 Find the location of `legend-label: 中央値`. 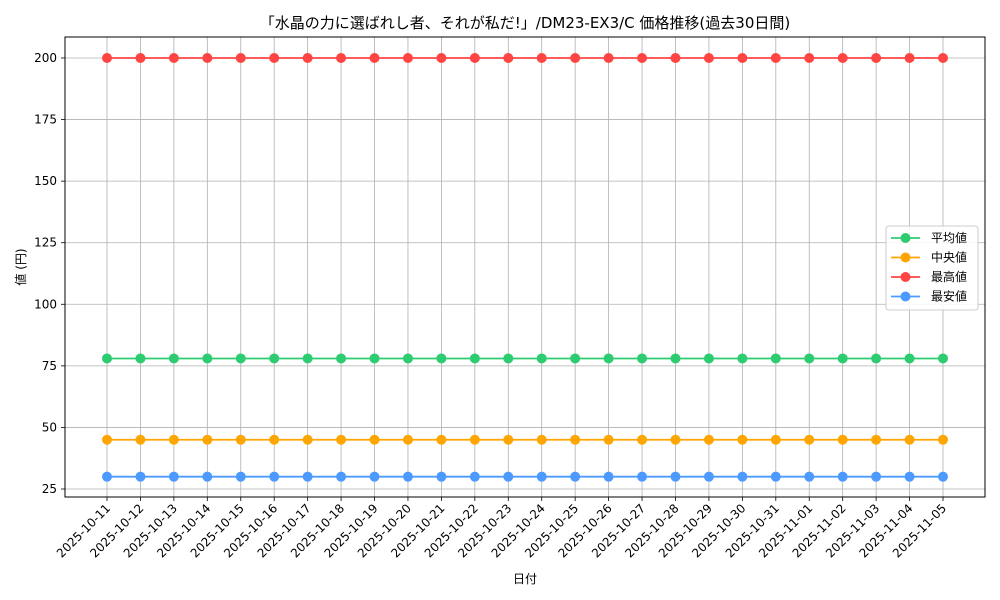

legend-label: 中央値 is located at coordinates (949, 257).